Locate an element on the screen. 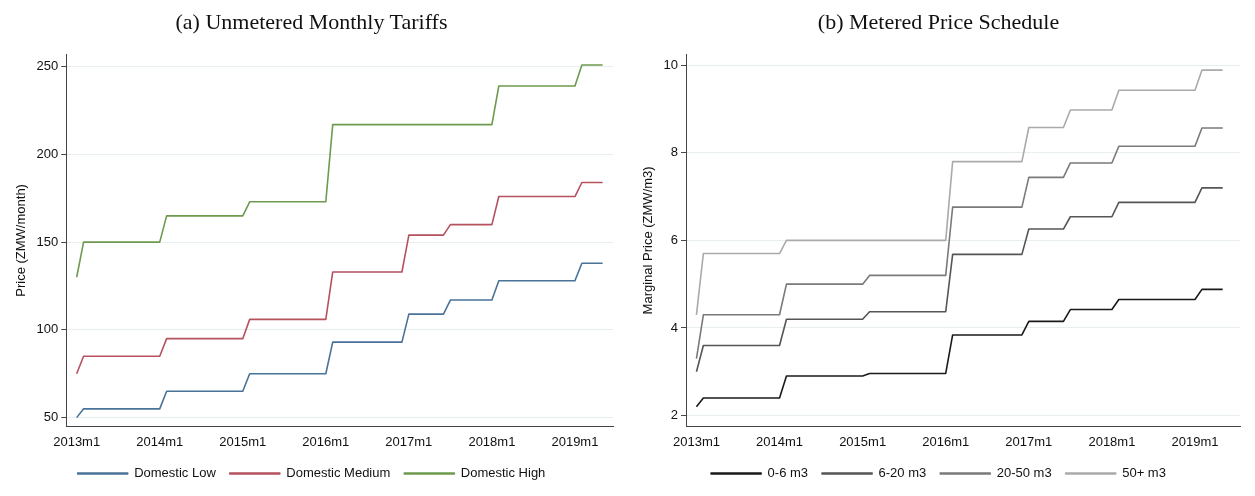 The image size is (1255, 496). legend-label: Domestic High is located at coordinates (503, 473).